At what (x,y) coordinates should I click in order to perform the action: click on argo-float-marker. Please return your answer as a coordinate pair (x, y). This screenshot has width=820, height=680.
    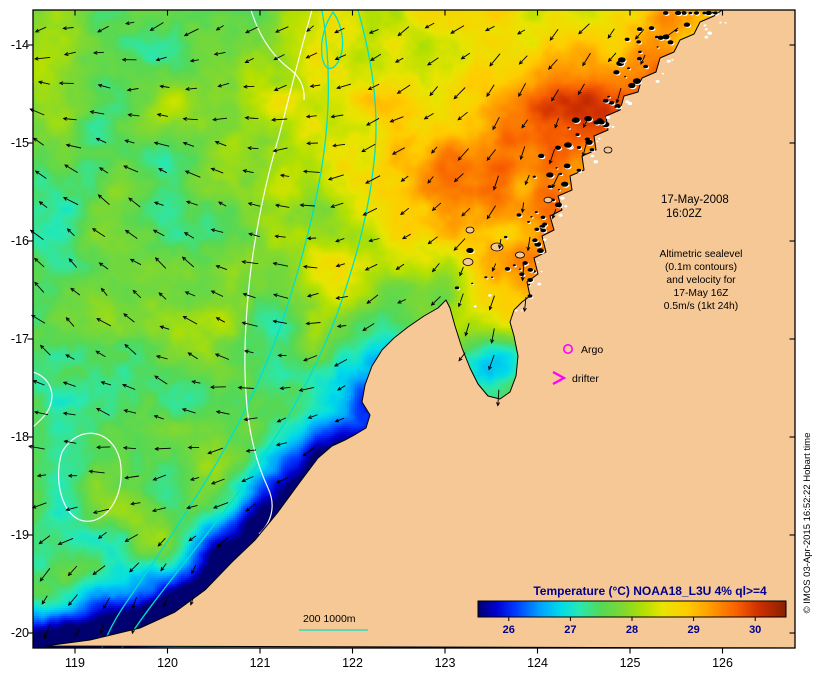
    Looking at the image, I should click on (567, 348).